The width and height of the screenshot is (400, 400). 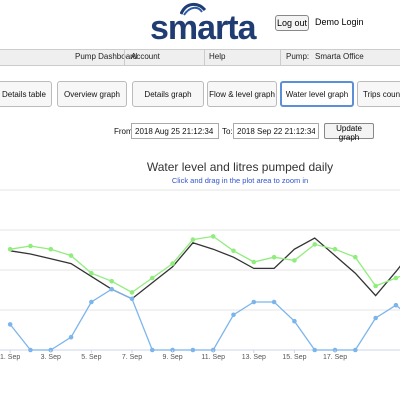 I want to click on pump-label: Pump:, so click(x=298, y=56).